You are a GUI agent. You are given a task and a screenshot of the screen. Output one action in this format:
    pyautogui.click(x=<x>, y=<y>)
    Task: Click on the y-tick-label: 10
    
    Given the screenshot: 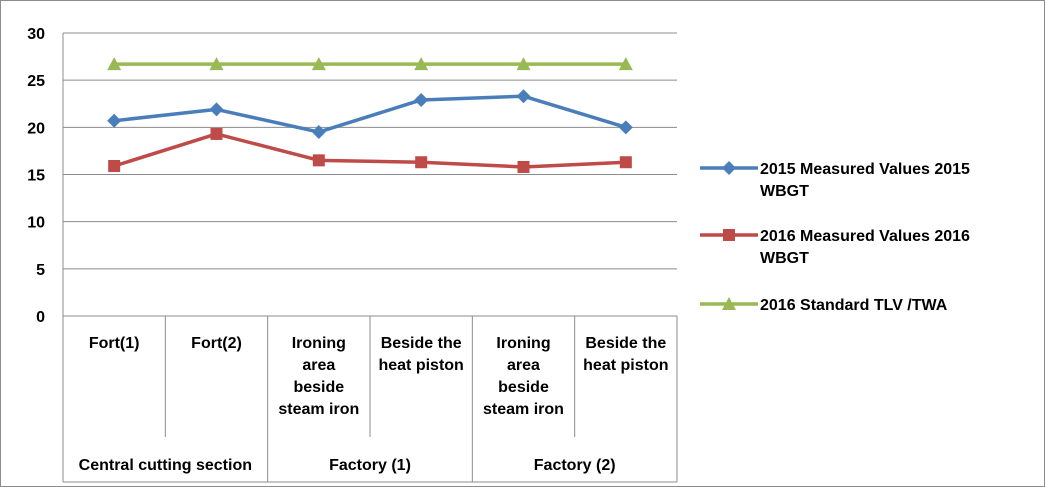 What is the action you would take?
    pyautogui.click(x=36, y=223)
    